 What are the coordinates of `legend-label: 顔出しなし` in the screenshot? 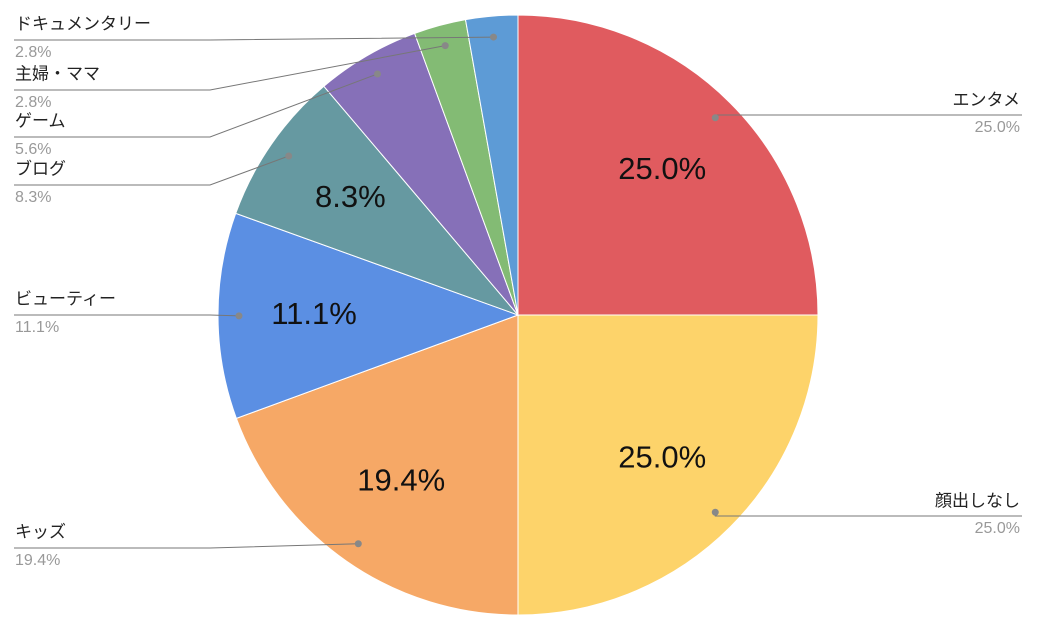 It's located at (977, 500).